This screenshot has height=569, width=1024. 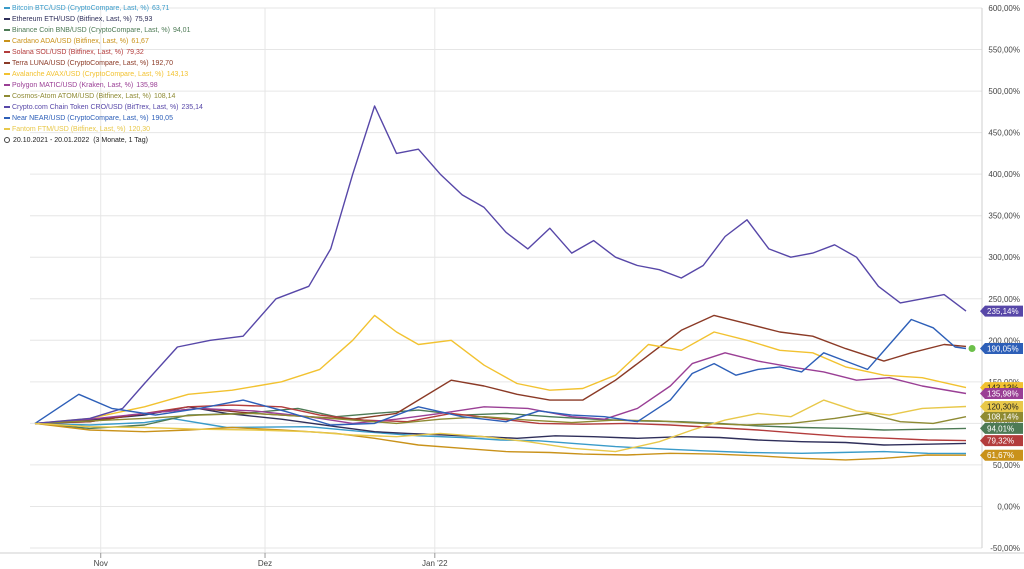 What do you see at coordinates (1004, 133) in the screenshot?
I see `y-tick-label: 450,00%` at bounding box center [1004, 133].